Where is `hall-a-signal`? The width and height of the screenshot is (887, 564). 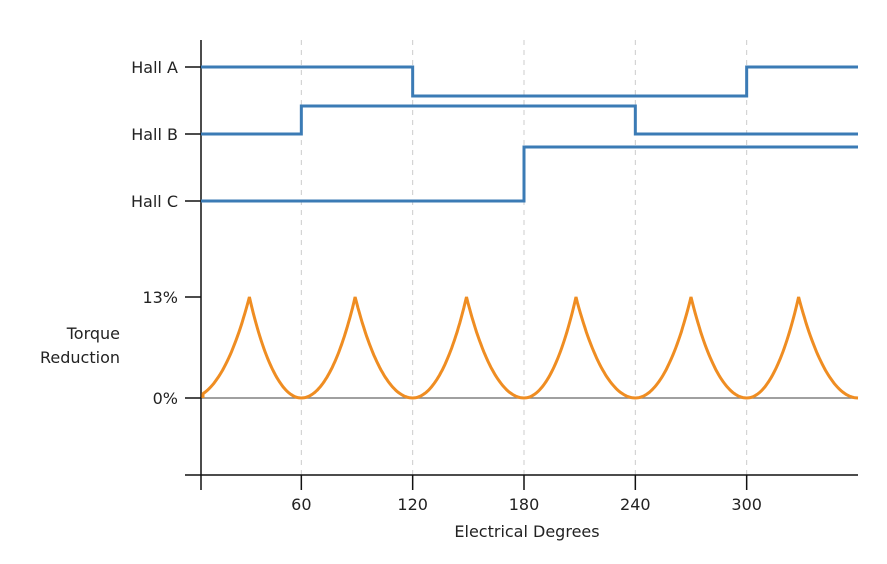
hall-a-signal is located at coordinates (529, 81).